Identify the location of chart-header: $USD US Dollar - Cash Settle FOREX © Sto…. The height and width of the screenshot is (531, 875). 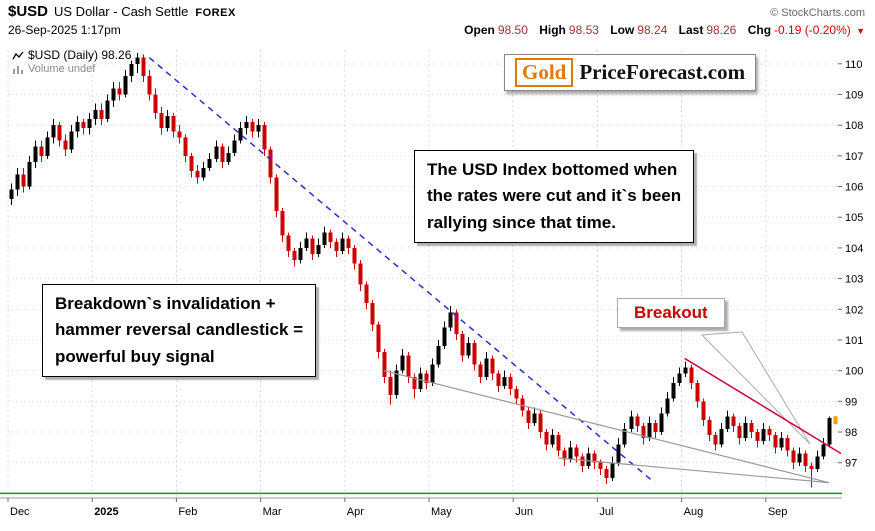
(437, 18).